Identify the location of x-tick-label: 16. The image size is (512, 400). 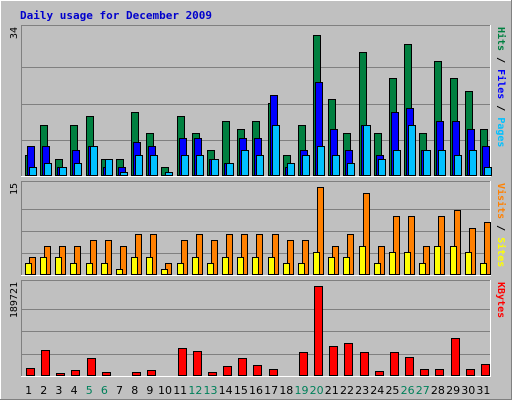
(256, 390).